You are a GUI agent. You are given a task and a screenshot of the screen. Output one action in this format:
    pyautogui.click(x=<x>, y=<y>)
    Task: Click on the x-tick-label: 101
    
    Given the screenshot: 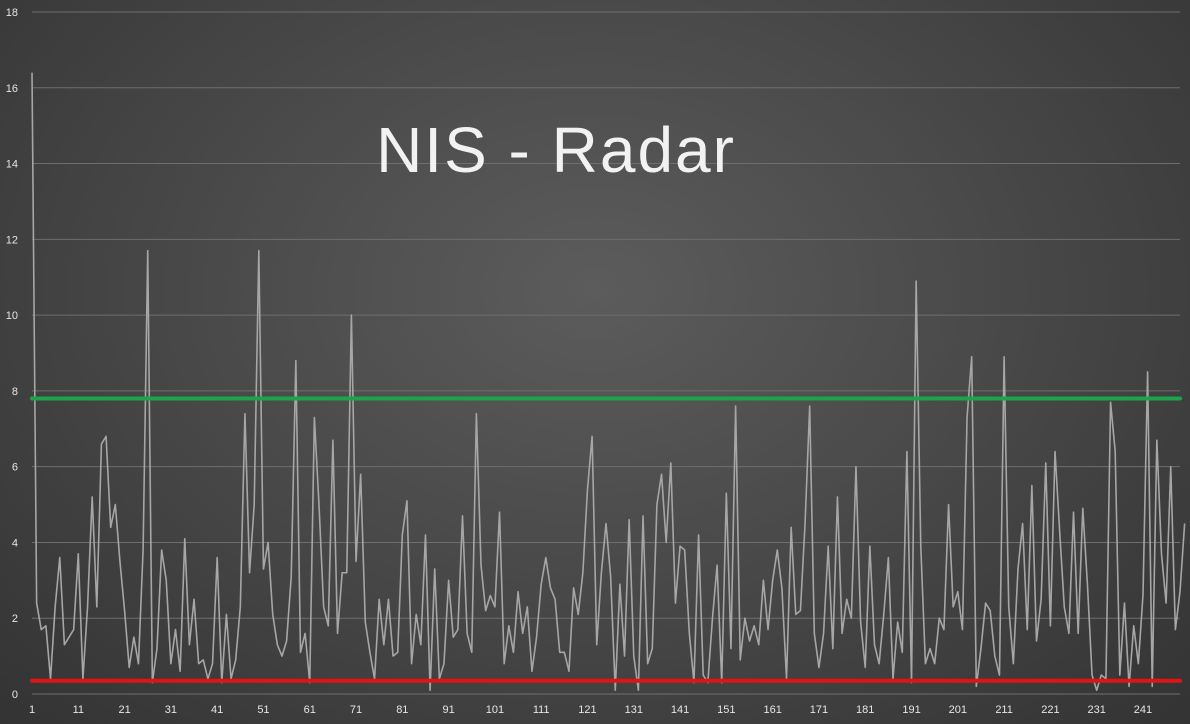 What is the action you would take?
    pyautogui.click(x=495, y=710)
    